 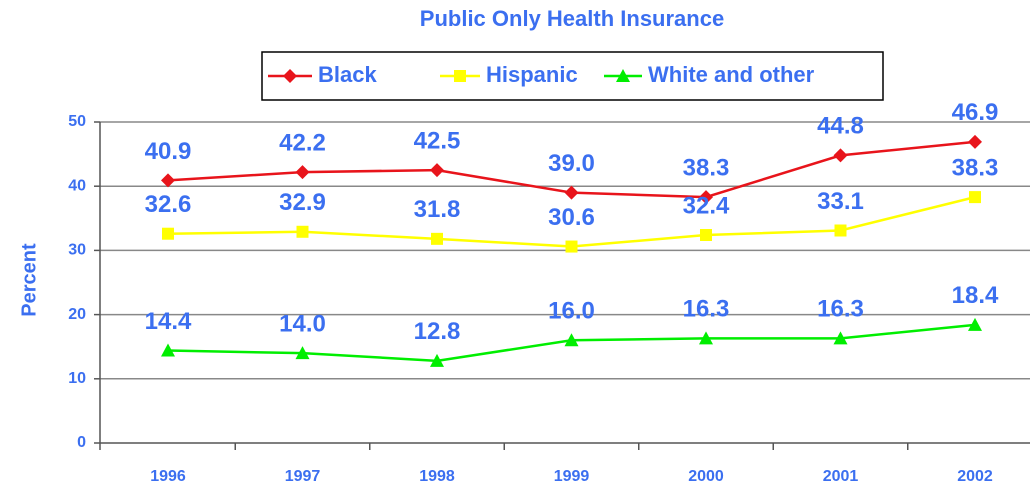 I want to click on legend-label: Black, so click(x=347, y=74).